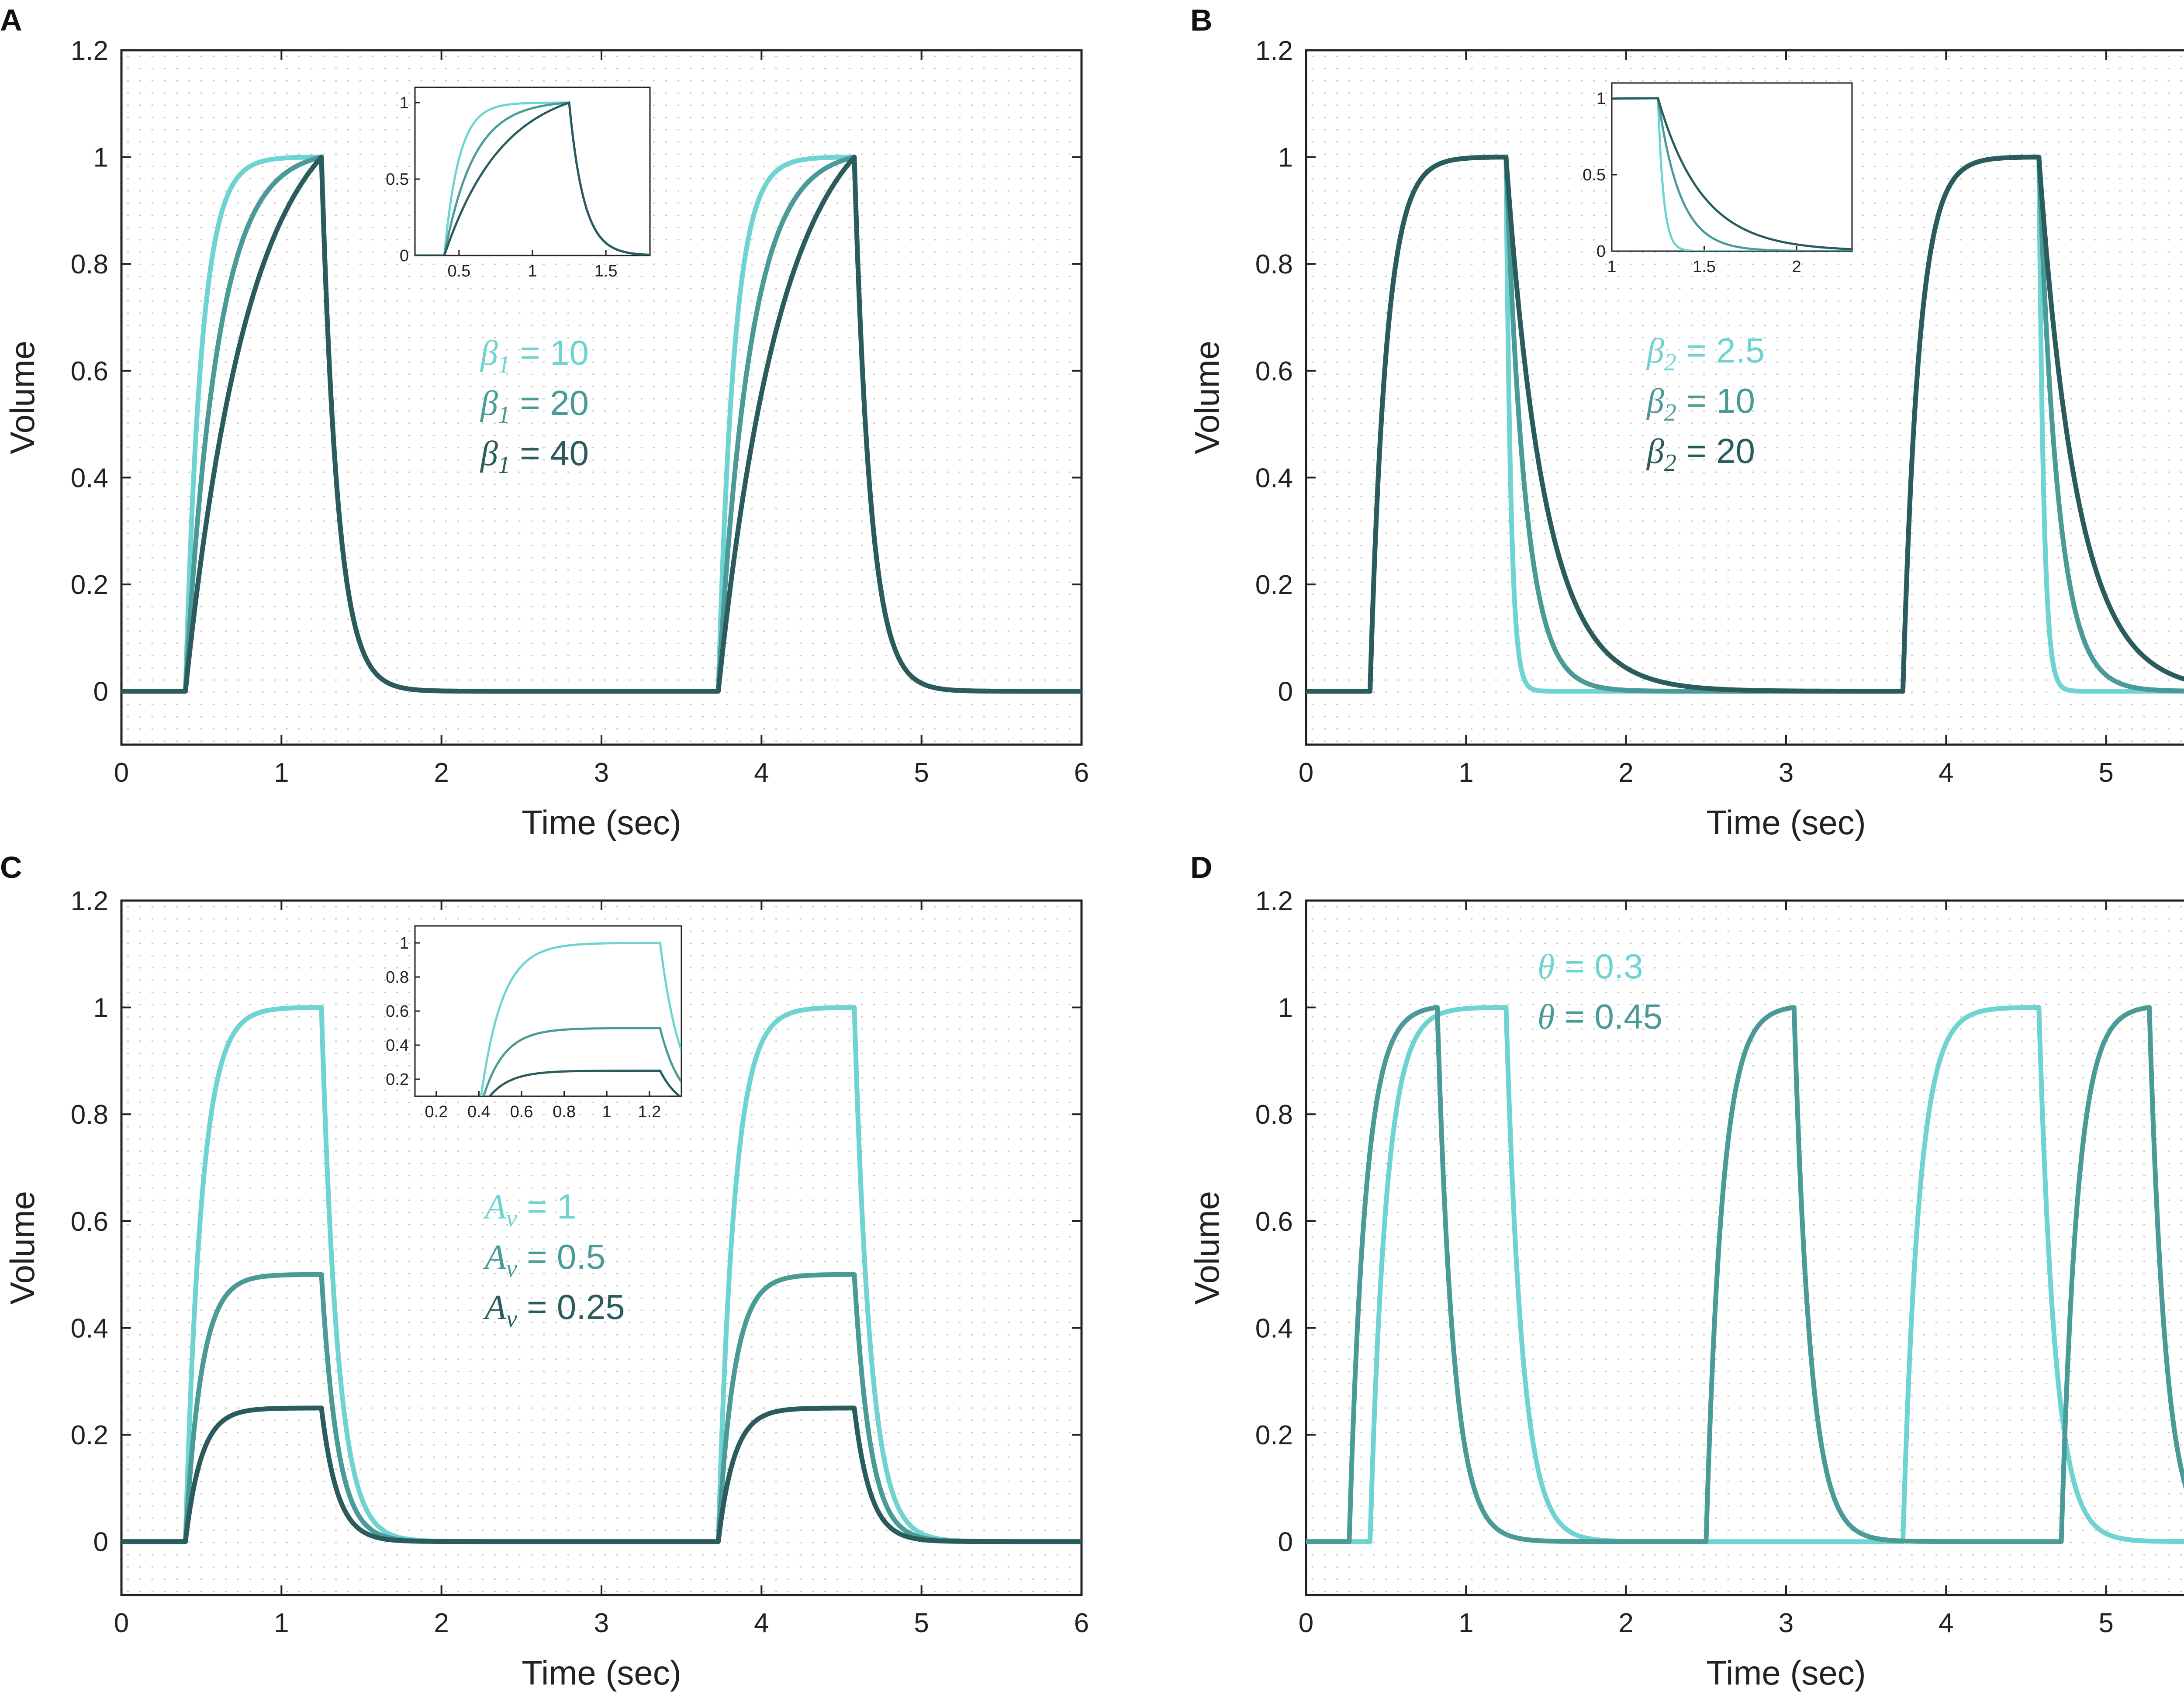  Describe the element at coordinates (458, 271) in the screenshot. I see `inset-x-tick-label: 0.5` at that location.